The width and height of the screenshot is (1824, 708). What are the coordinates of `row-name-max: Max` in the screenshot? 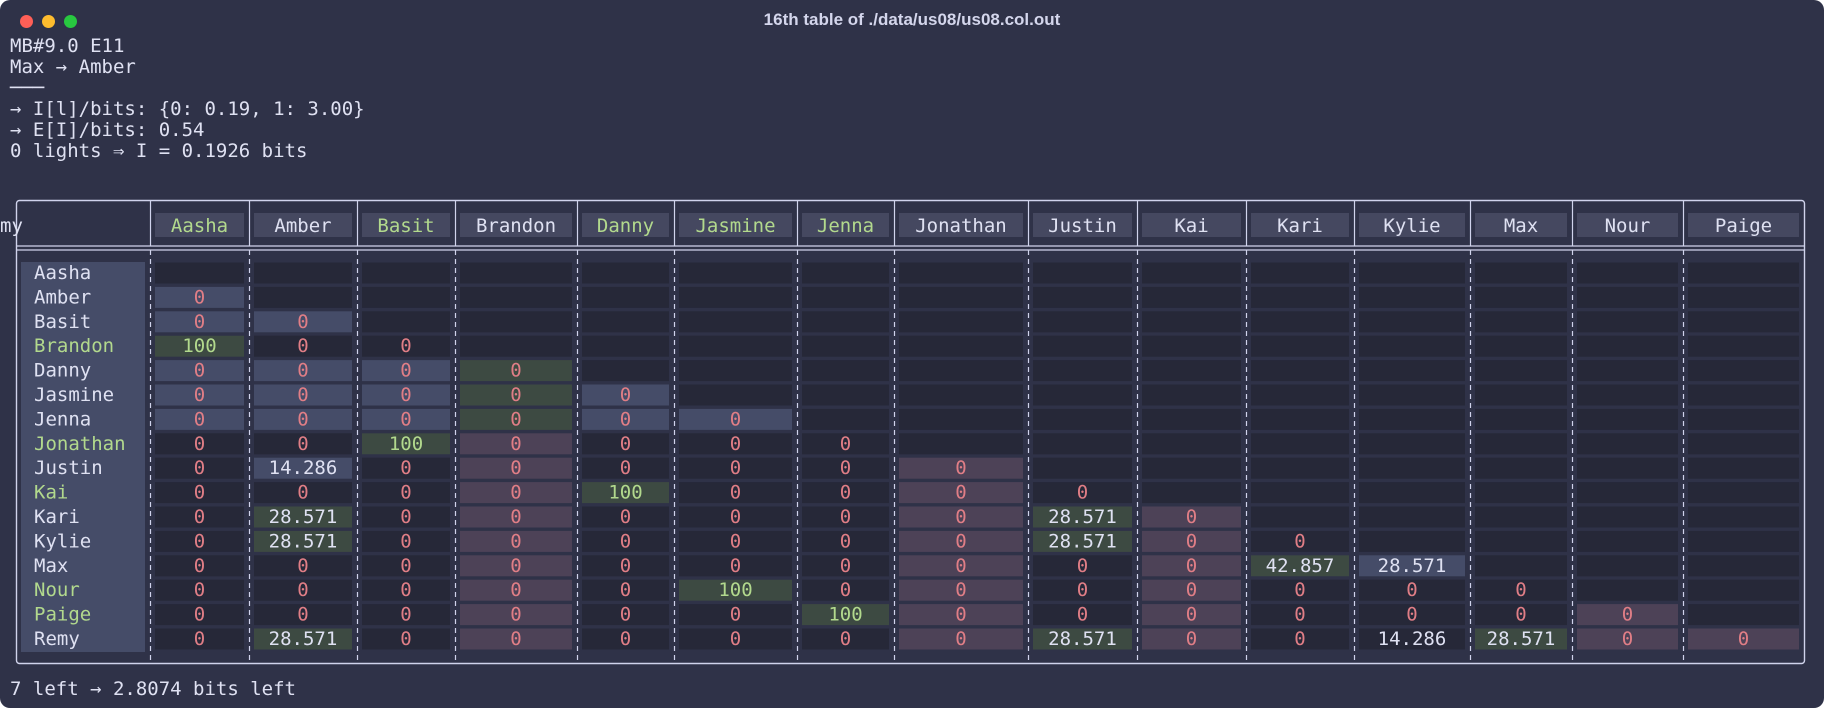 It's located at (51, 566).